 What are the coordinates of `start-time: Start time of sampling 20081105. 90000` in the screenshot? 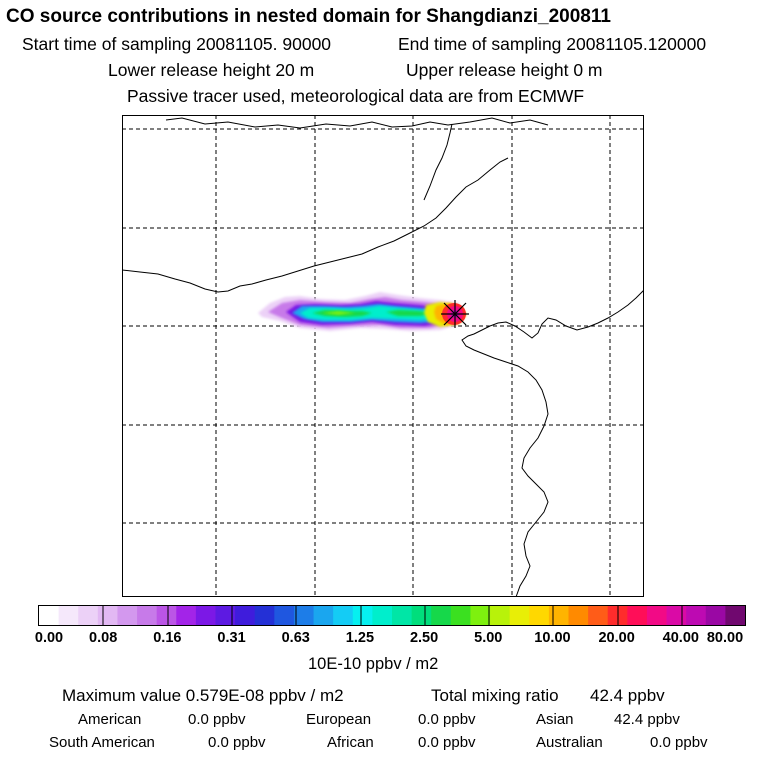 It's located at (177, 44).